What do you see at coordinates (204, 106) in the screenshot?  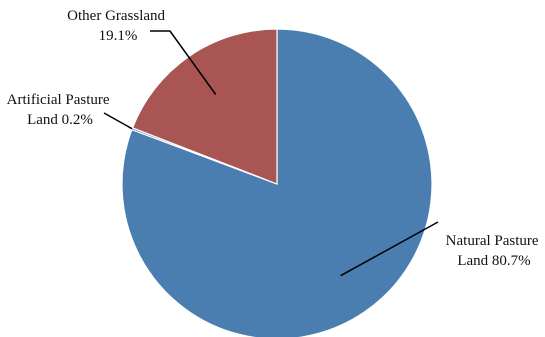 I see `pie-slice-other-grassland` at bounding box center [204, 106].